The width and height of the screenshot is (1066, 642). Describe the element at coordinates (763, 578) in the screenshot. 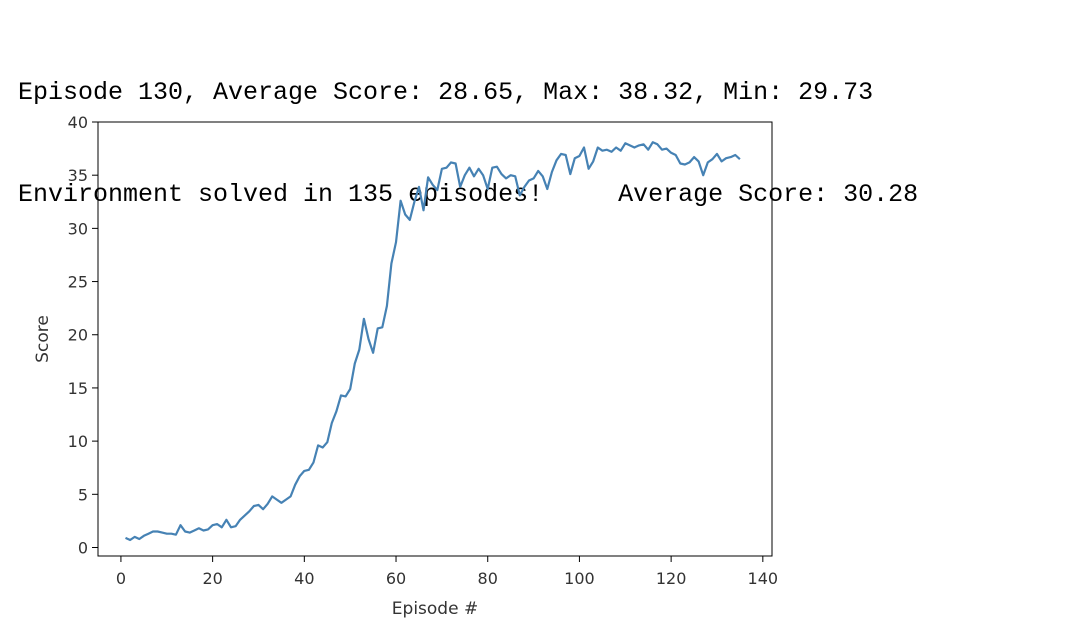

I see `x-tick-label: 140` at that location.